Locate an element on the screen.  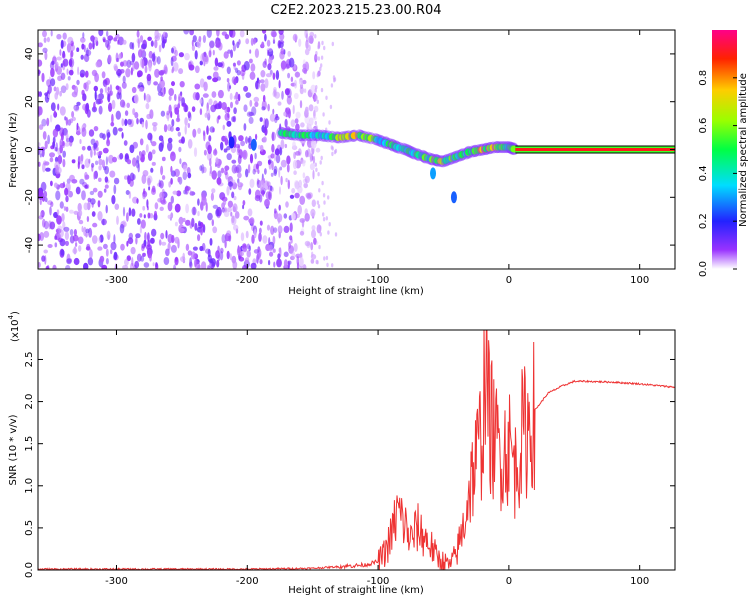
snr-x-axis-label: Height of straight line (km) is located at coordinates (356, 590).